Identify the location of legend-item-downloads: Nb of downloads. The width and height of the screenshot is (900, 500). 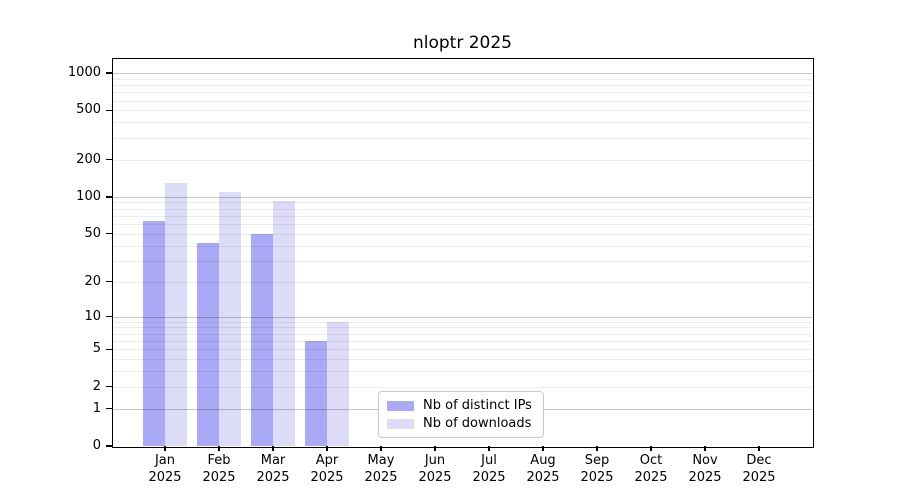
(461, 423).